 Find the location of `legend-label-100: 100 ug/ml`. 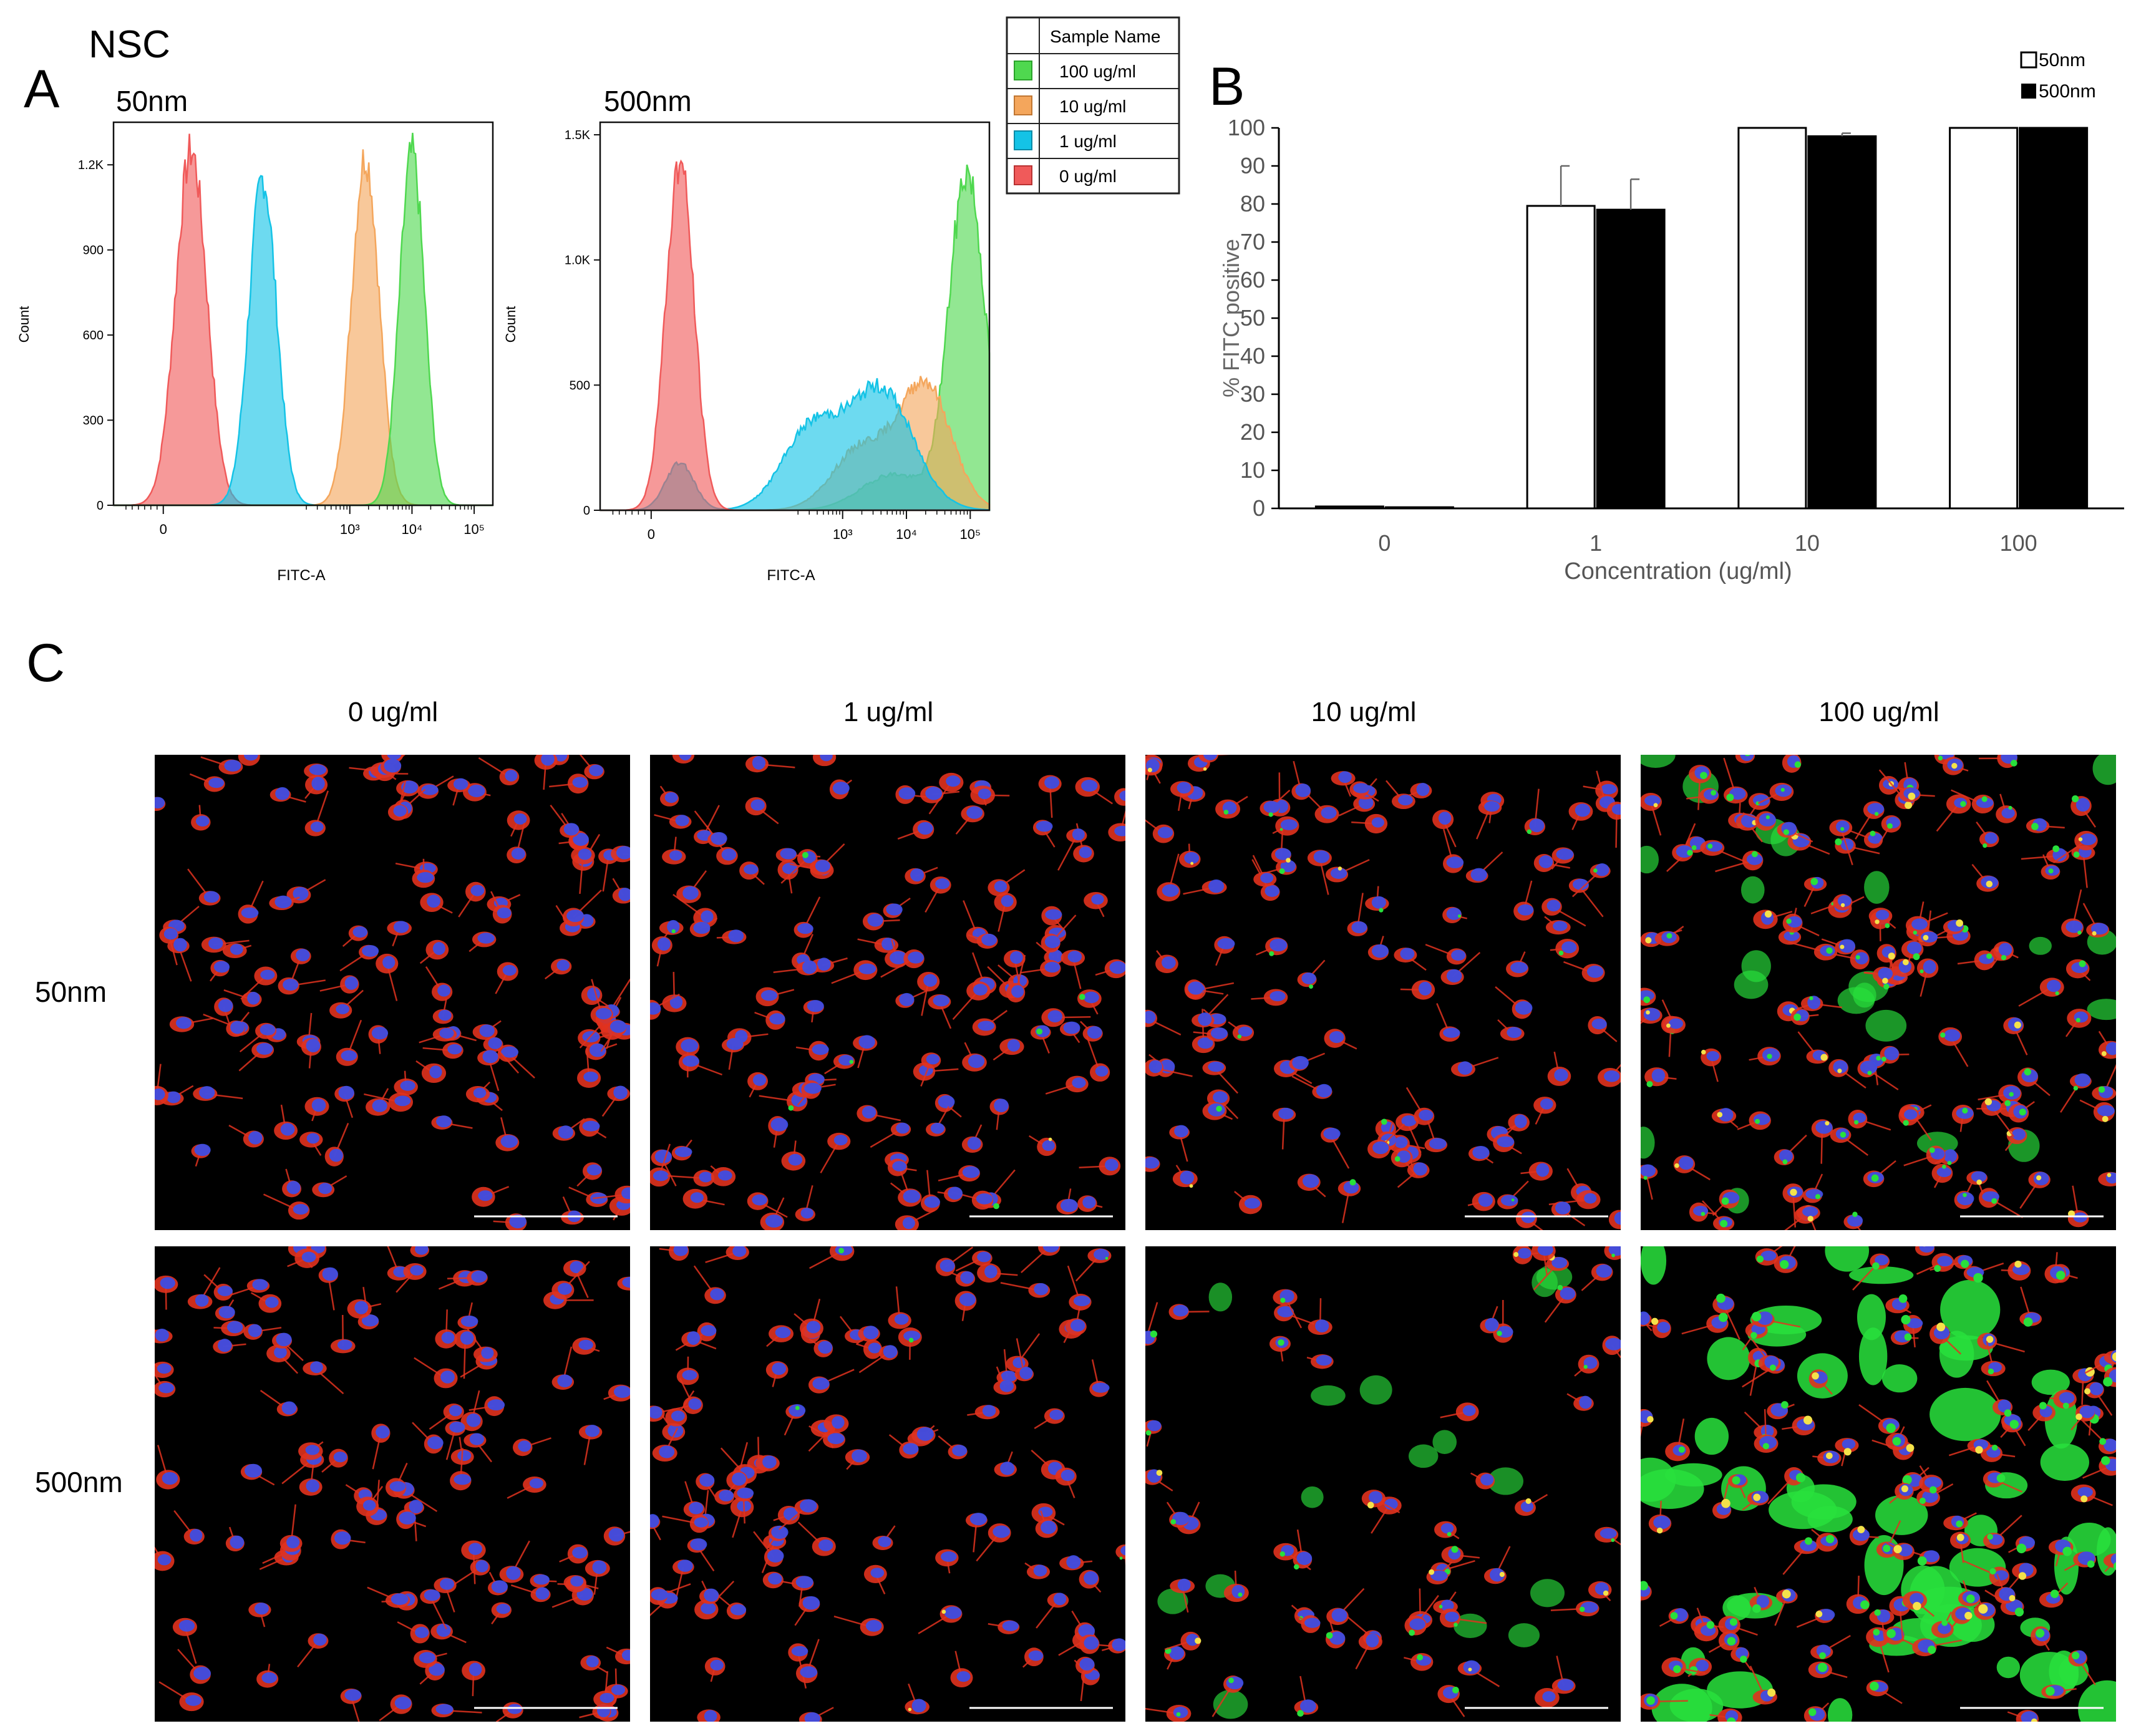

legend-label-100: 100 ug/ml is located at coordinates (1097, 71).